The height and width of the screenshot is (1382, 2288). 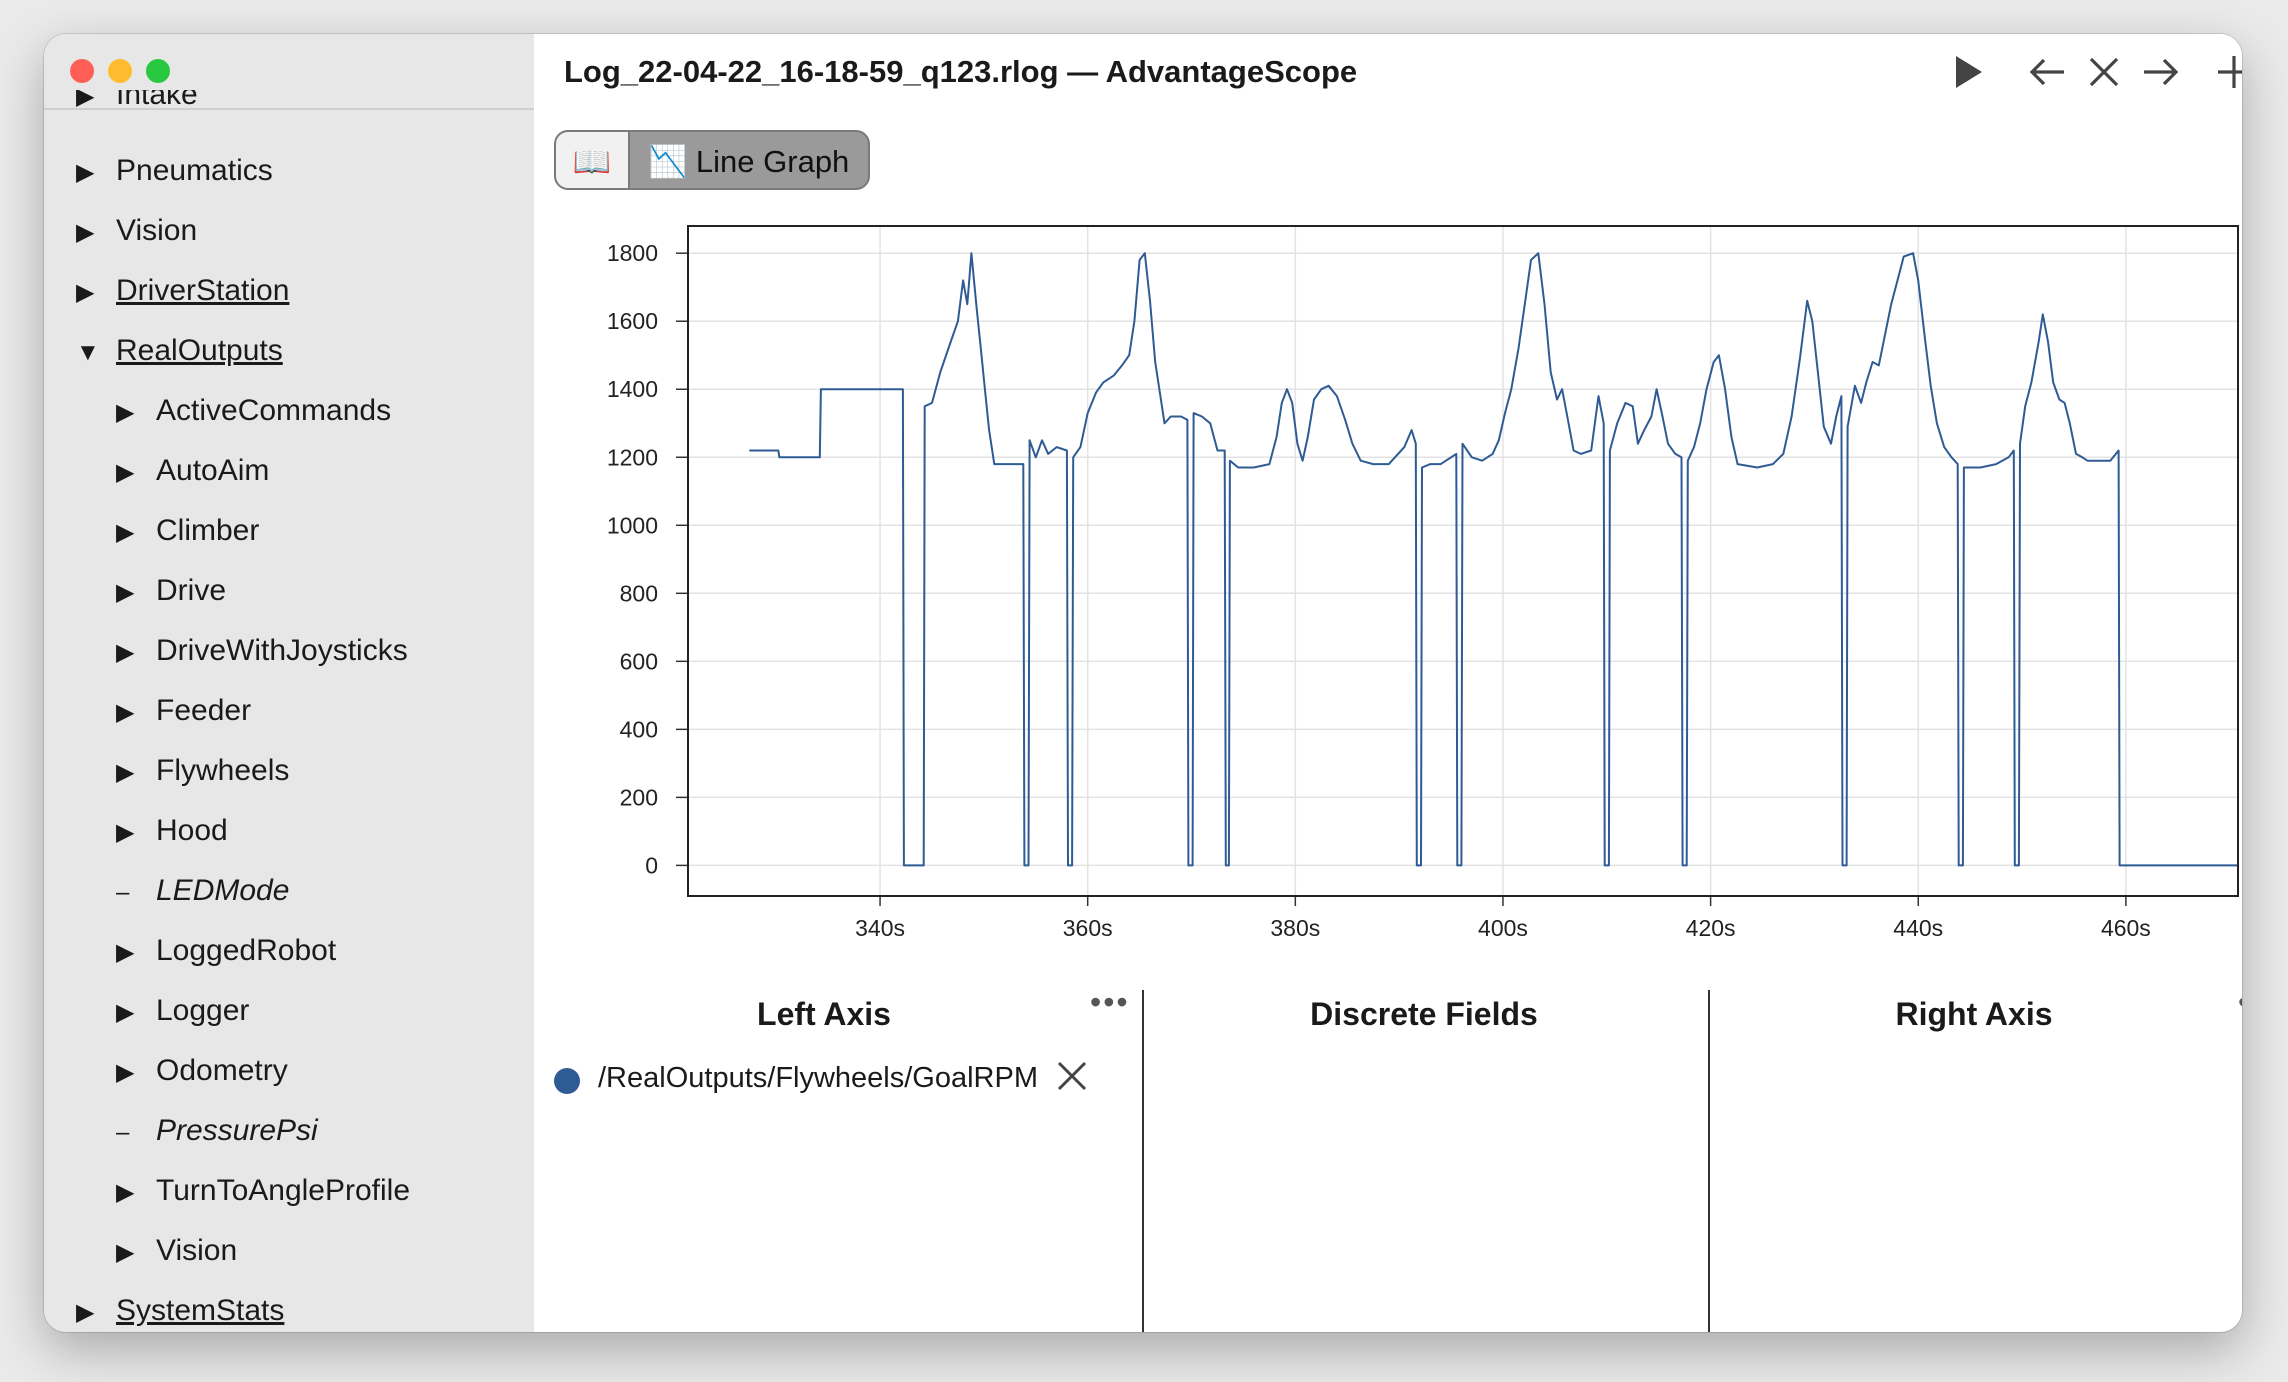 What do you see at coordinates (1709, 1161) in the screenshot?
I see `panel-divider-right` at bounding box center [1709, 1161].